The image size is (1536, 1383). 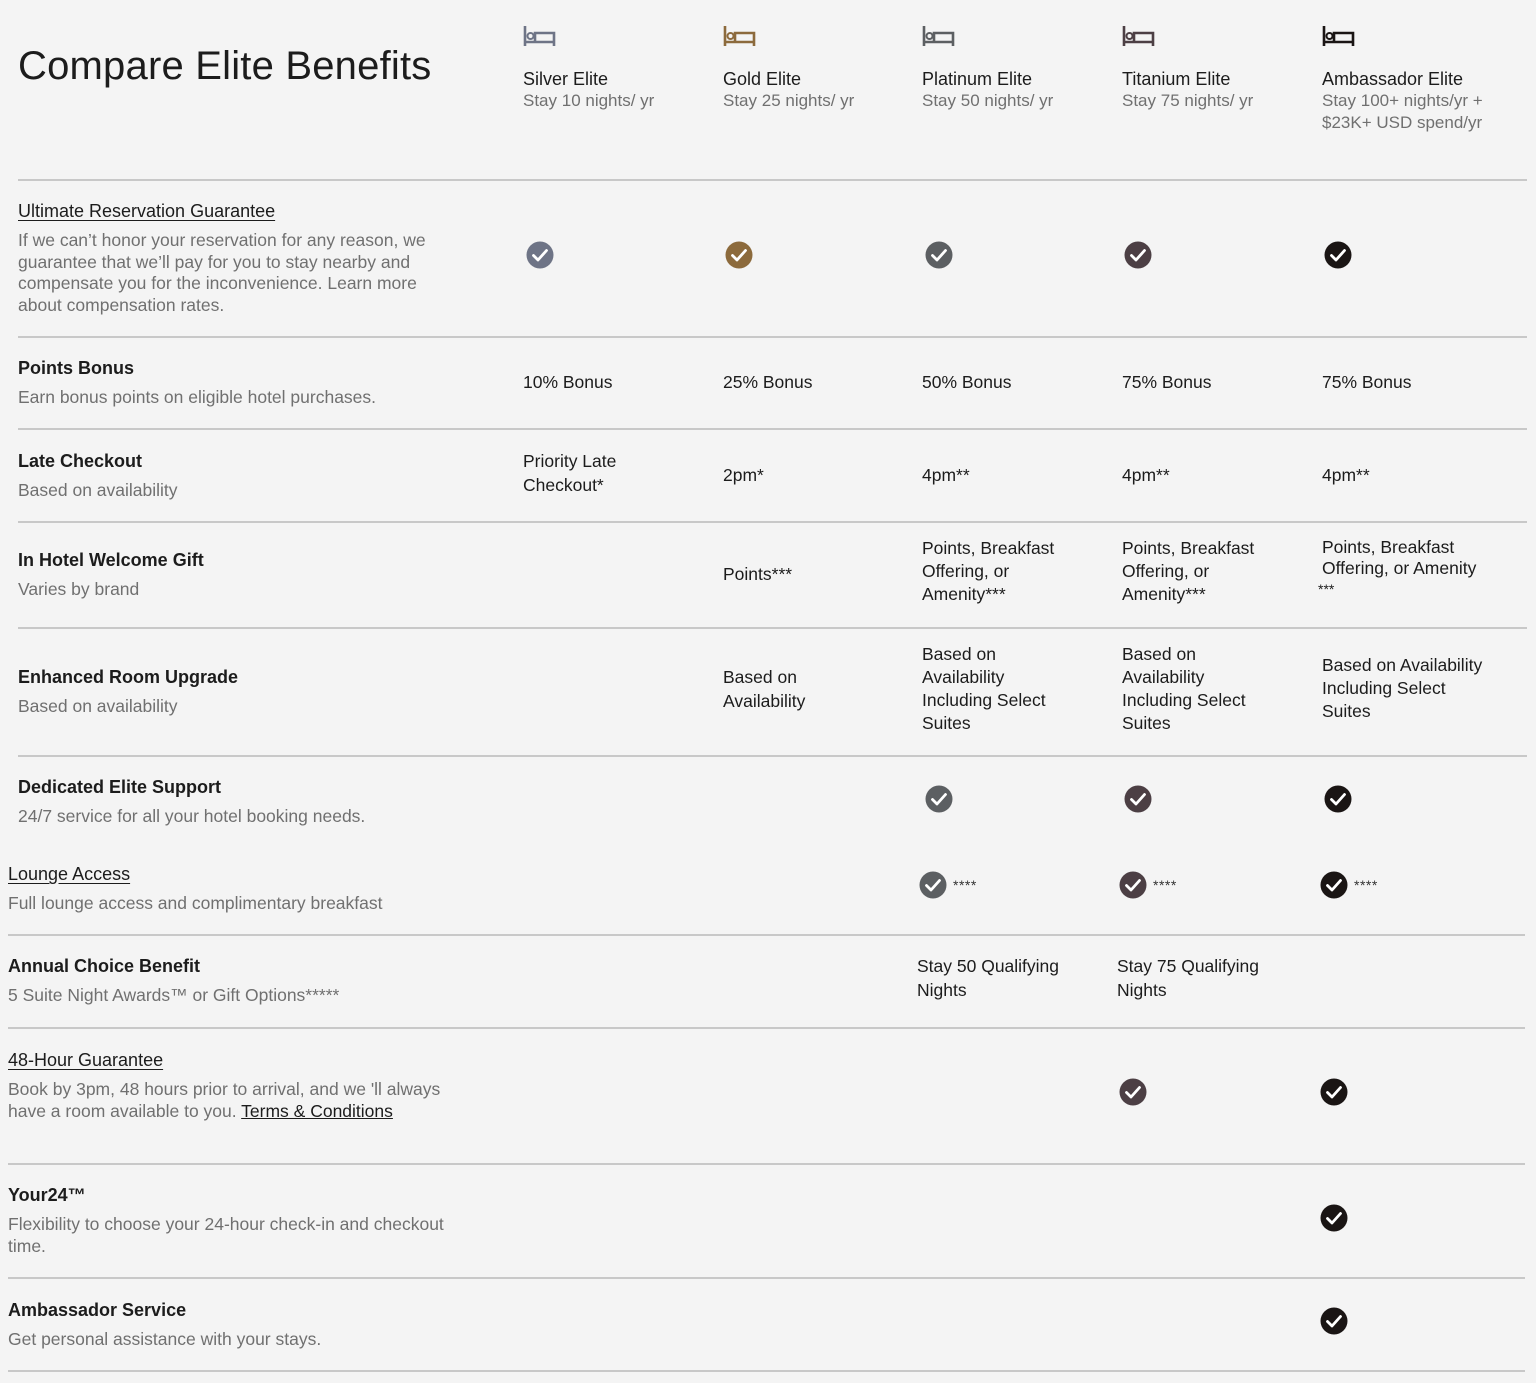 I want to click on tier-platinum-elite: Platinum Elite Stay 50 nights/ yr, so click(x=1022, y=68).